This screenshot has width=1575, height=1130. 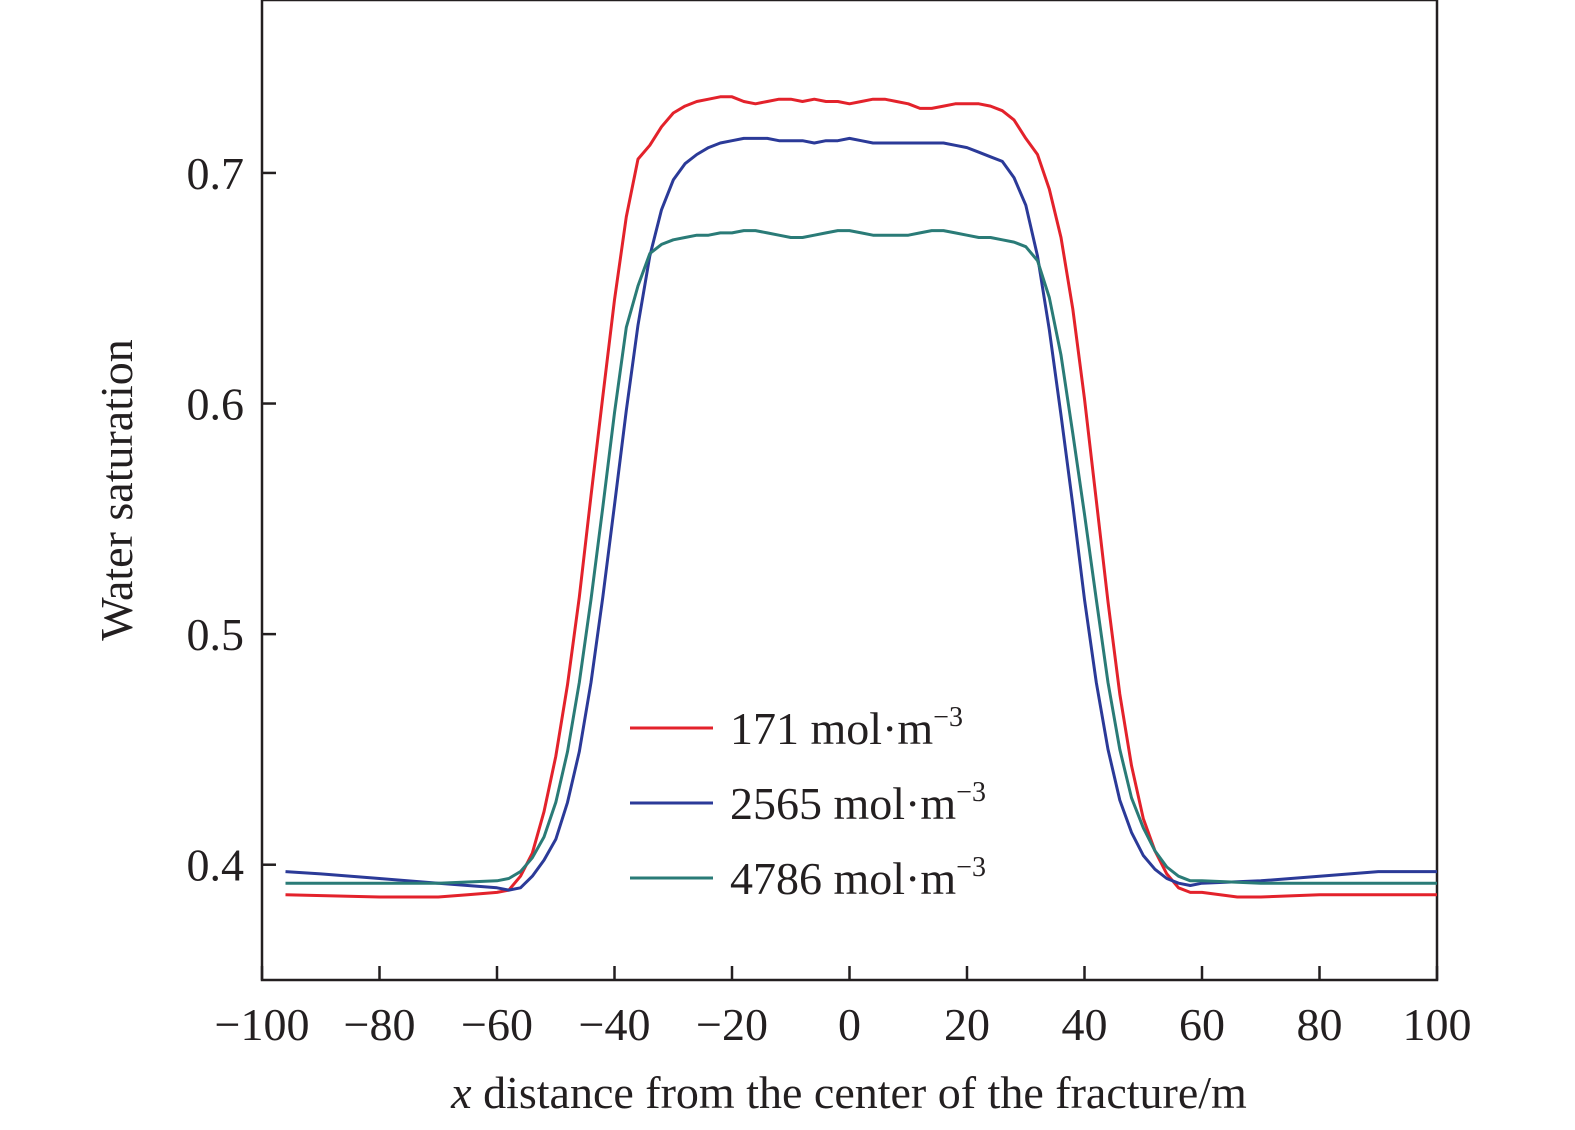 I want to click on legend-label-2: 4786 mol·m−3, so click(x=858, y=878).